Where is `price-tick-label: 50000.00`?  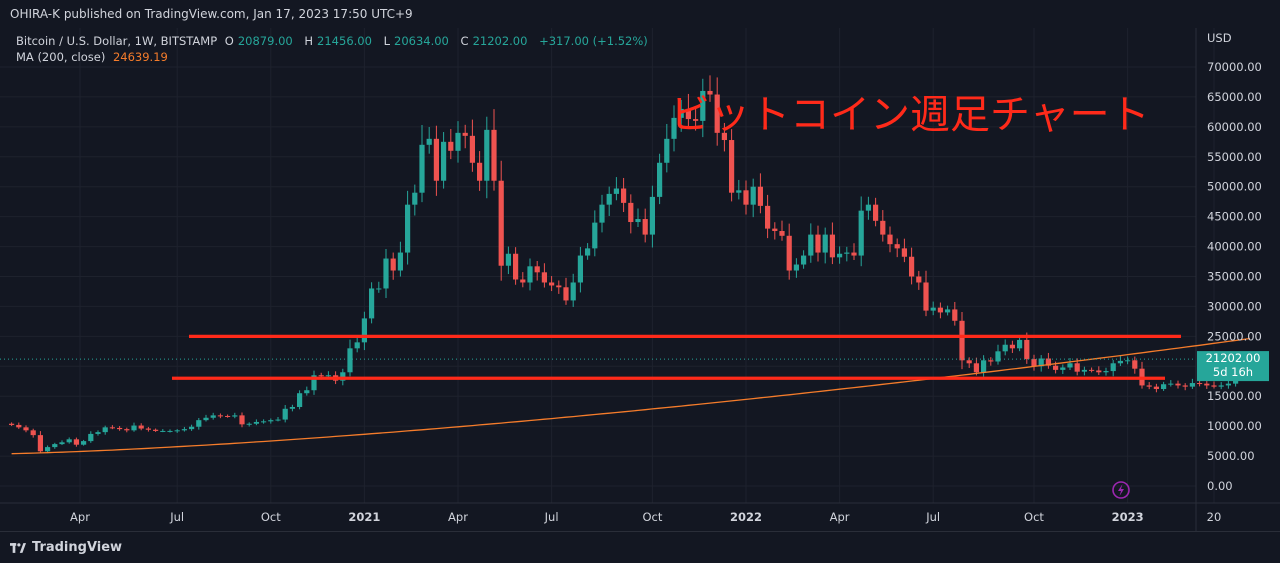
price-tick-label: 50000.00 is located at coordinates (1234, 187).